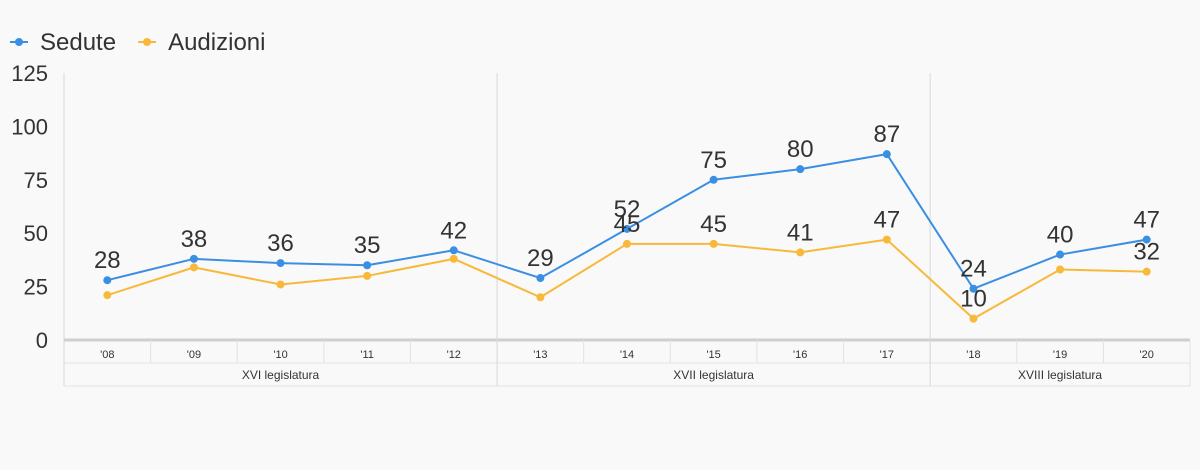 This screenshot has width=1200, height=470. I want to click on legend-marker-sedute, so click(19, 42).